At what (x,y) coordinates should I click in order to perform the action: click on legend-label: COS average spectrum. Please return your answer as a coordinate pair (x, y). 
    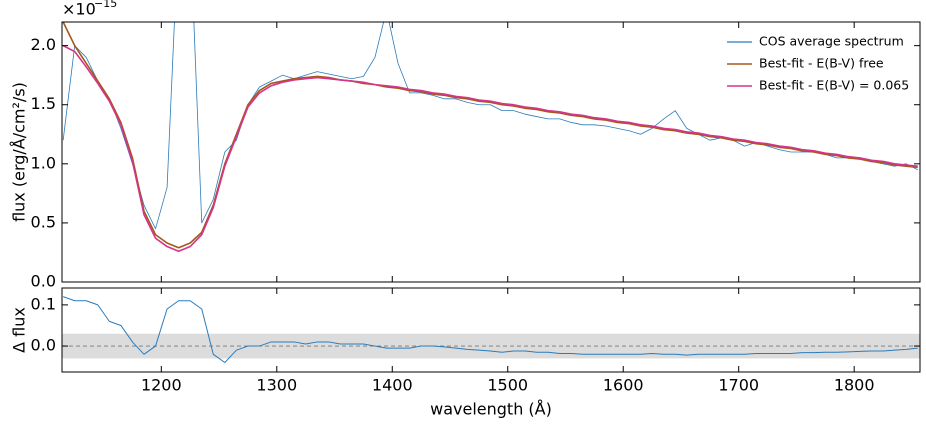
    Looking at the image, I should click on (831, 41).